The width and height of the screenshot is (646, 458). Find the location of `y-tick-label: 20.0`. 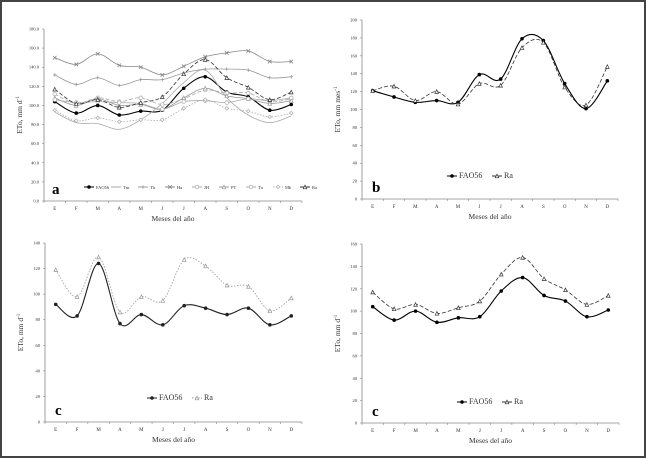

y-tick-label: 20.0 is located at coordinates (35, 181).